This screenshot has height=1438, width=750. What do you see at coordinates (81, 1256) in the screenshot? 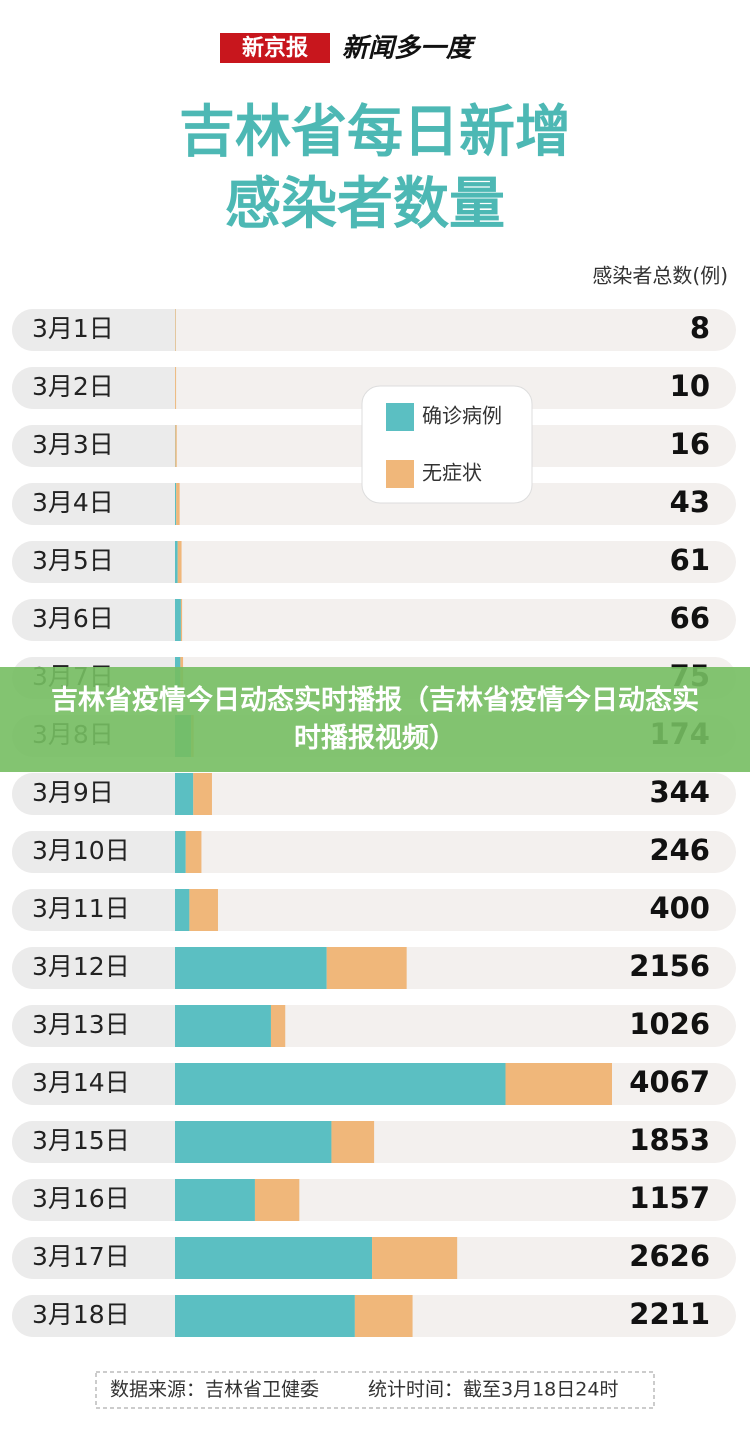
I see `category-label: 3月17日` at bounding box center [81, 1256].